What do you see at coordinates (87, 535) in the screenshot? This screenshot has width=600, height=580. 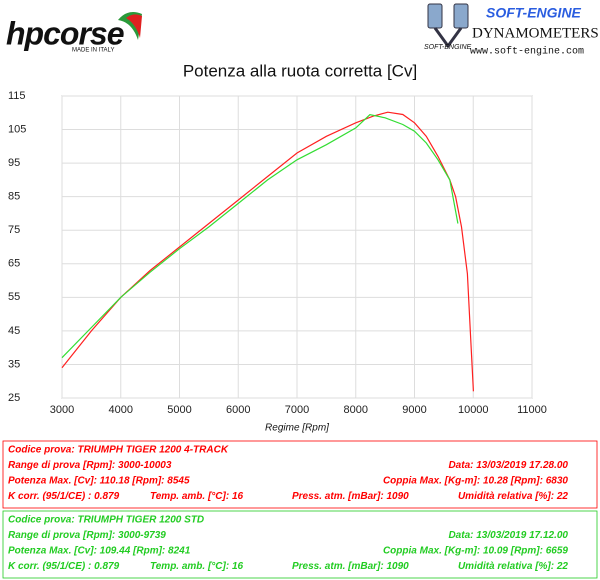 I see `test-info: Range di prova [Rpm]: 3000-9739` at bounding box center [87, 535].